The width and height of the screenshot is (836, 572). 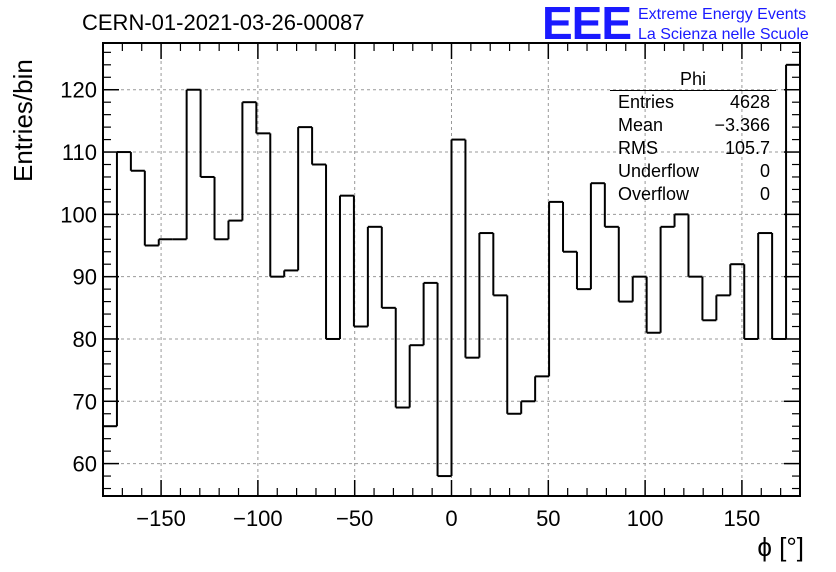 What do you see at coordinates (723, 34) in the screenshot?
I see `logo-tagline-2: La Scienza nelle Scuole` at bounding box center [723, 34].